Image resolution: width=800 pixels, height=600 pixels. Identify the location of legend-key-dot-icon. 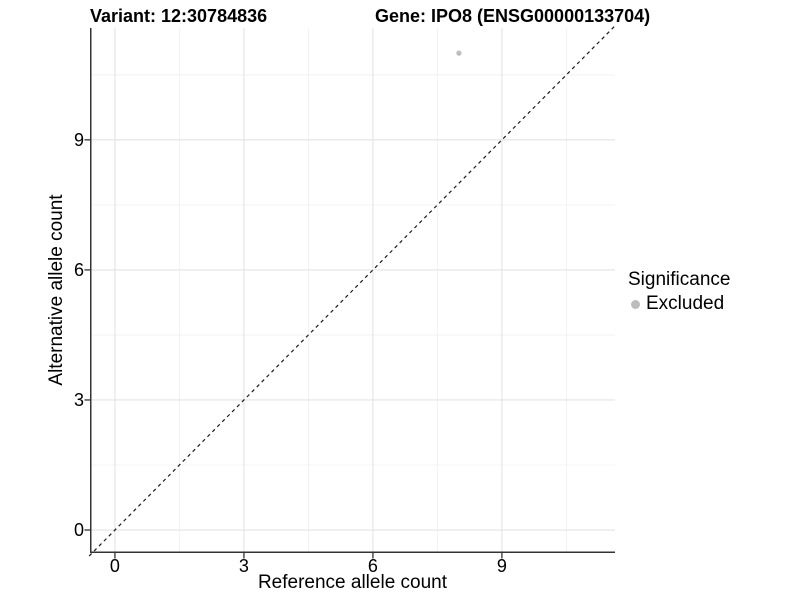
(635, 304).